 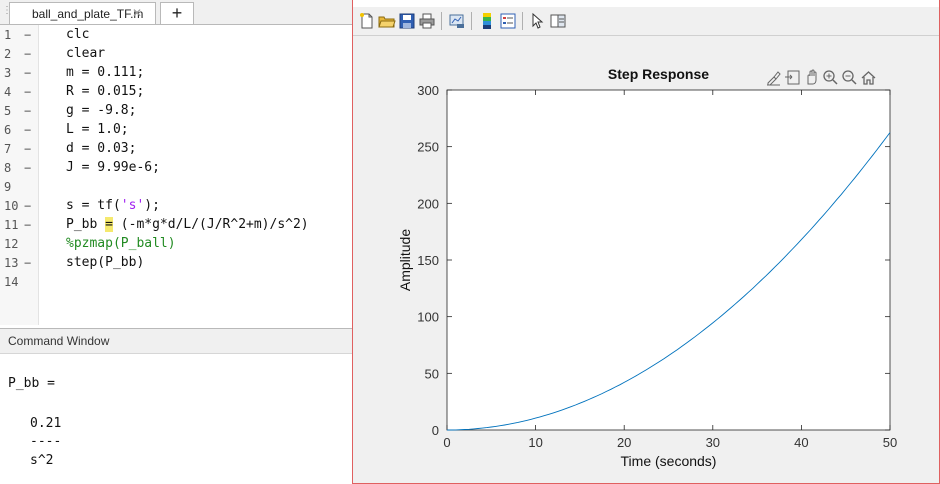 What do you see at coordinates (669, 461) in the screenshot?
I see `x-axis-label: Time (seconds)` at bounding box center [669, 461].